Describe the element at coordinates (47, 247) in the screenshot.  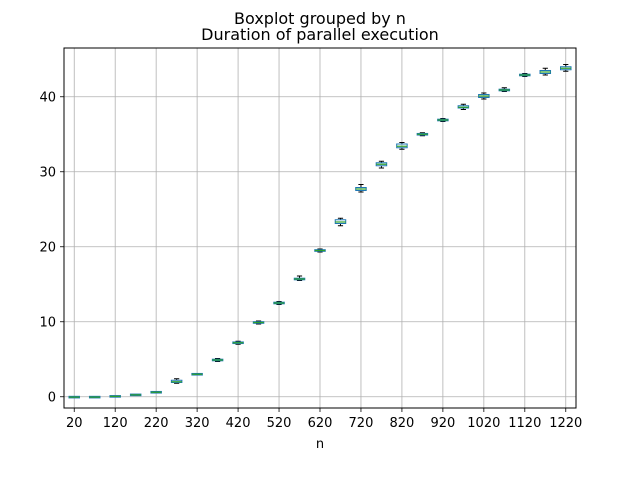
I see `y-tick-label: 20` at that location.